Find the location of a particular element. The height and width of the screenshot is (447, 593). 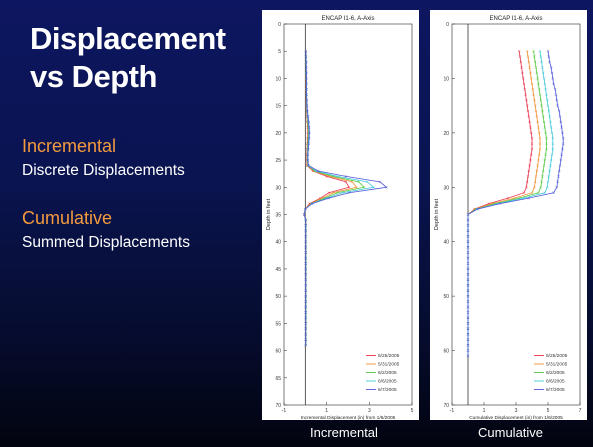

incremental-ytick-label: 5 is located at coordinates (279, 52).